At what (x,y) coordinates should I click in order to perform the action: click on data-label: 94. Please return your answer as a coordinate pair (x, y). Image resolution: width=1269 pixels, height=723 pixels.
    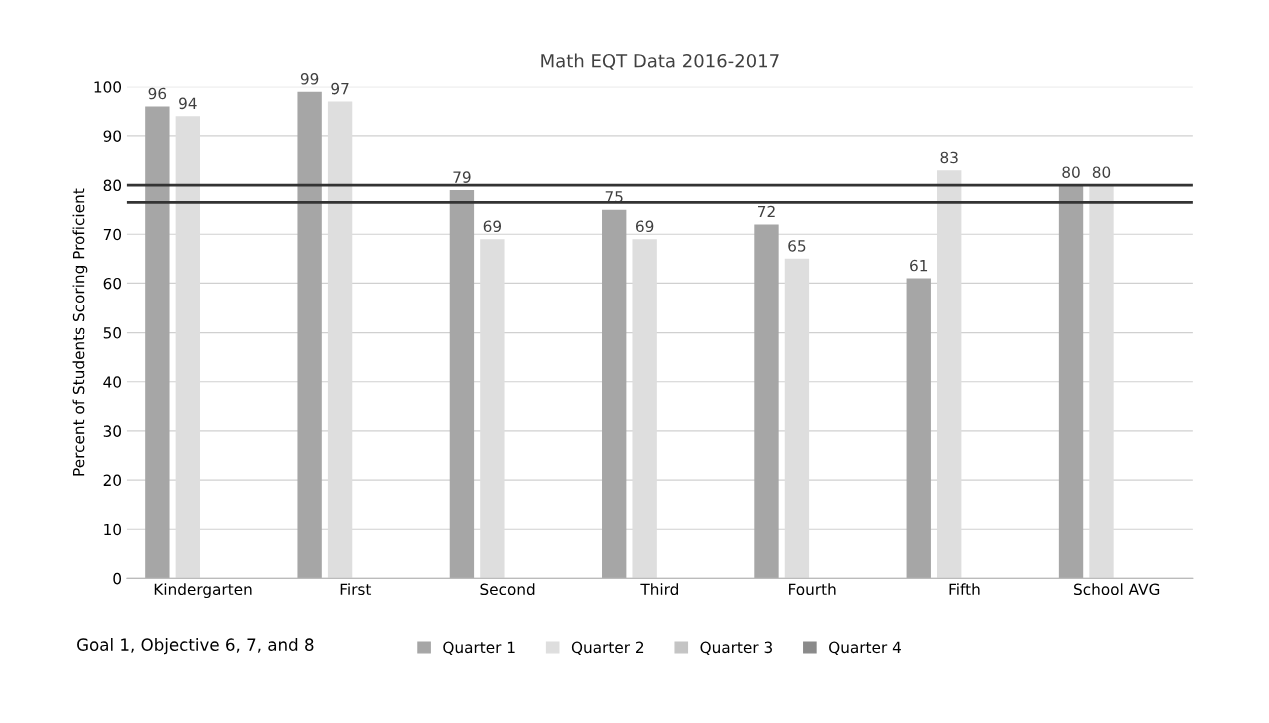
    Looking at the image, I should click on (188, 103).